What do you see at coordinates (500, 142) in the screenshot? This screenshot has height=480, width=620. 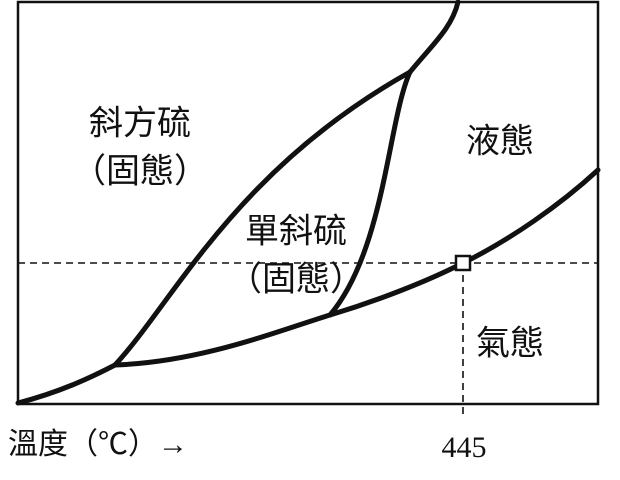 I see `region-label: 液態` at bounding box center [500, 142].